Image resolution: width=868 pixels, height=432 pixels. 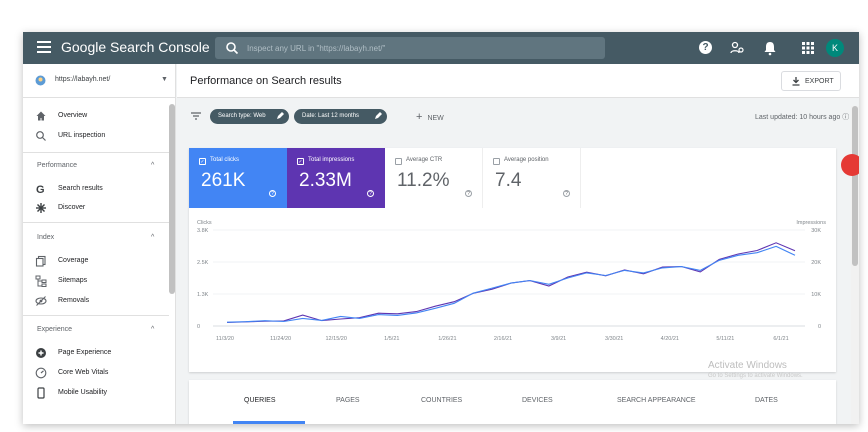 I want to click on x-axis-tick-label: 3/9/21, so click(x=558, y=339).